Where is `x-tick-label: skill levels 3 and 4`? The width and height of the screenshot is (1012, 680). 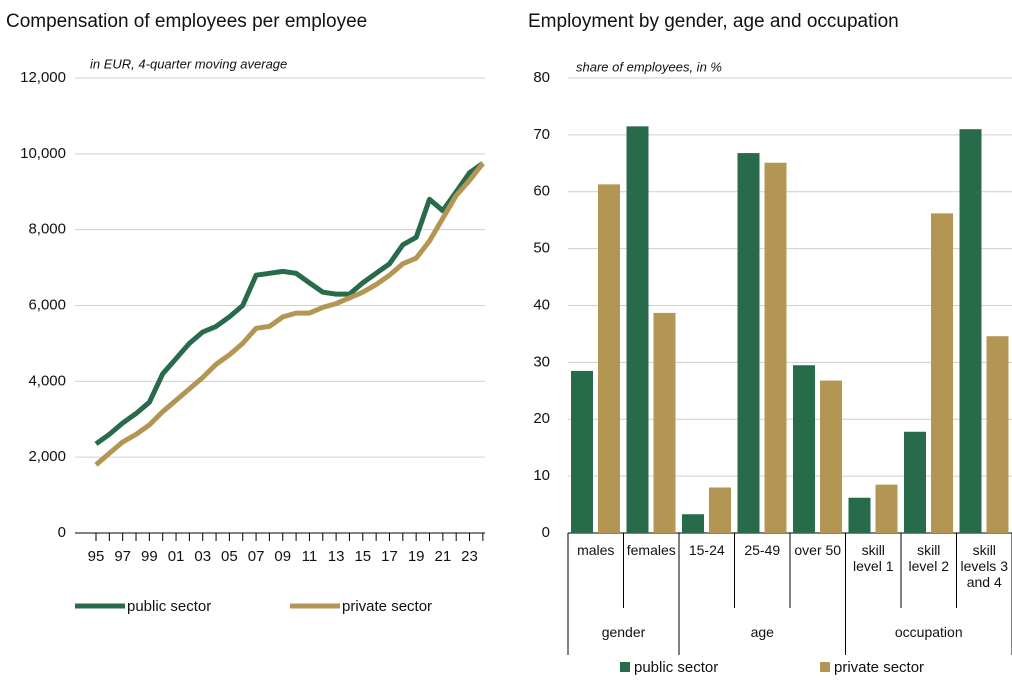
x-tick-label: skill levels 3 and 4 is located at coordinates (984, 566).